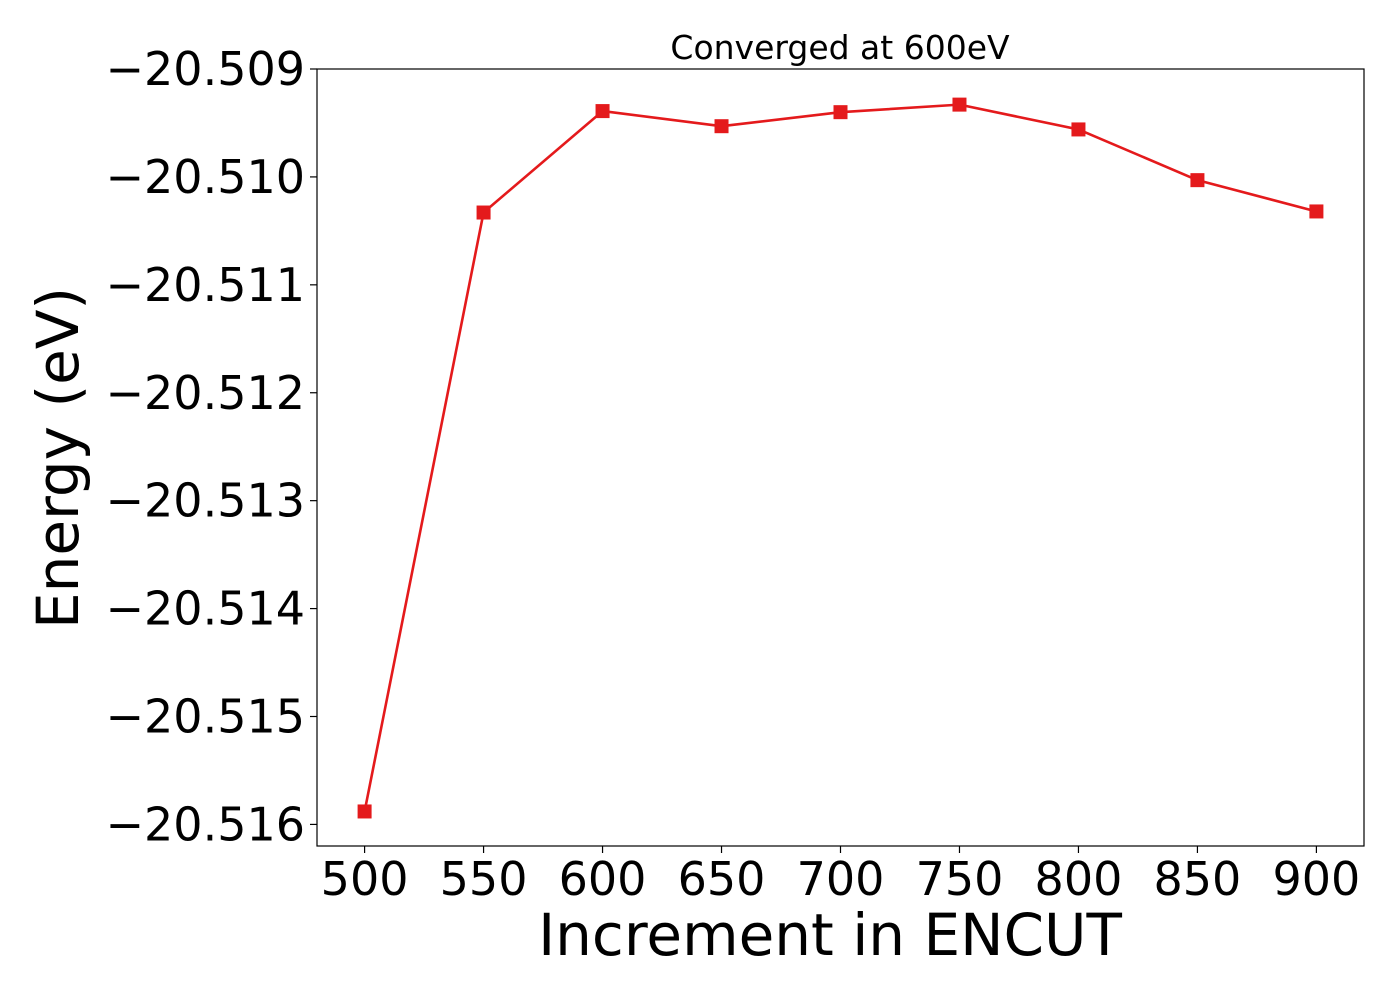 The image size is (1400, 1004). I want to click on x-tick-label: 600, so click(603, 879).